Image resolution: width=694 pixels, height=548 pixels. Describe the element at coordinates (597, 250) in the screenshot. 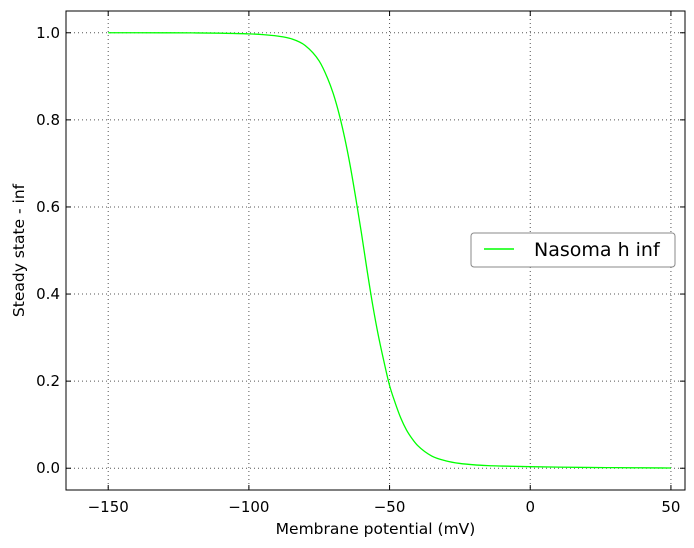

I see `legend-label: Nasoma h inf` at that location.